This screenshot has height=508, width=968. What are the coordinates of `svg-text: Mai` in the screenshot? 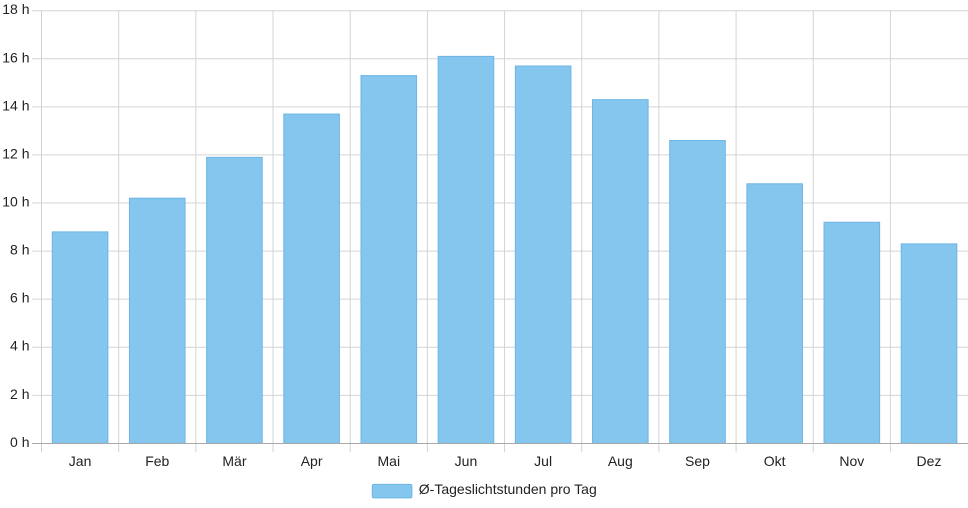 It's located at (389, 461).